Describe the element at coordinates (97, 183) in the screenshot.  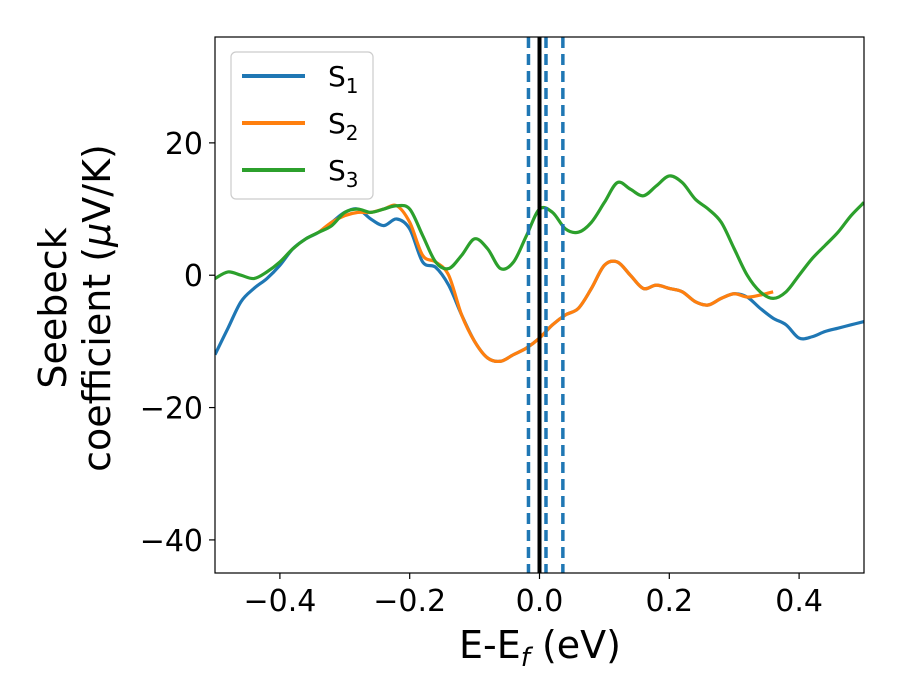
I see `y-axis-label-unit: V/K)` at that location.